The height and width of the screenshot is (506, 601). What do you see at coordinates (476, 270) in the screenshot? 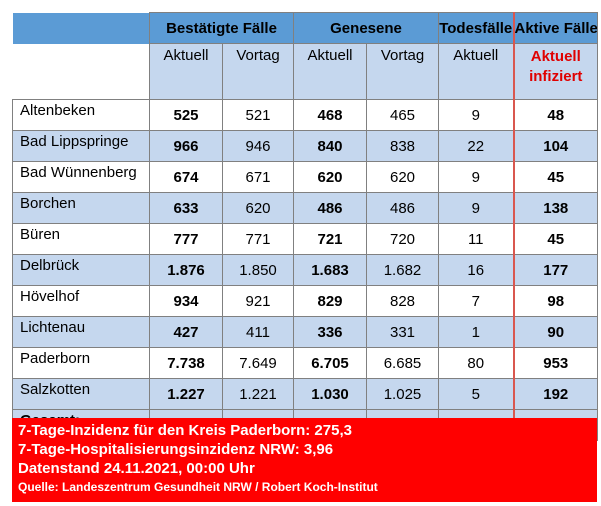
I see `cell-todesfaelle: 16` at bounding box center [476, 270].